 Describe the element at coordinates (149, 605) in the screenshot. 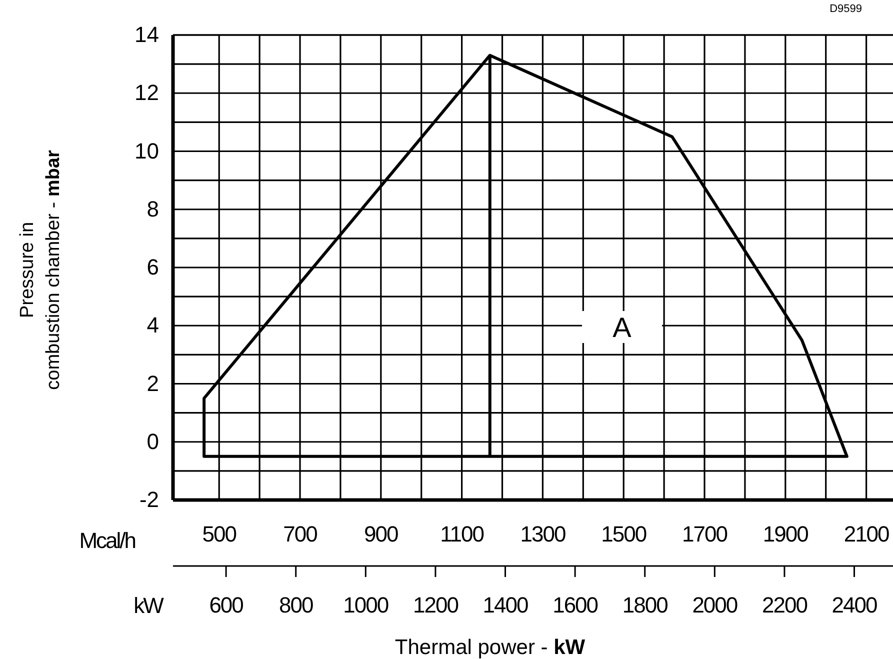

I see `text: kW` at that location.